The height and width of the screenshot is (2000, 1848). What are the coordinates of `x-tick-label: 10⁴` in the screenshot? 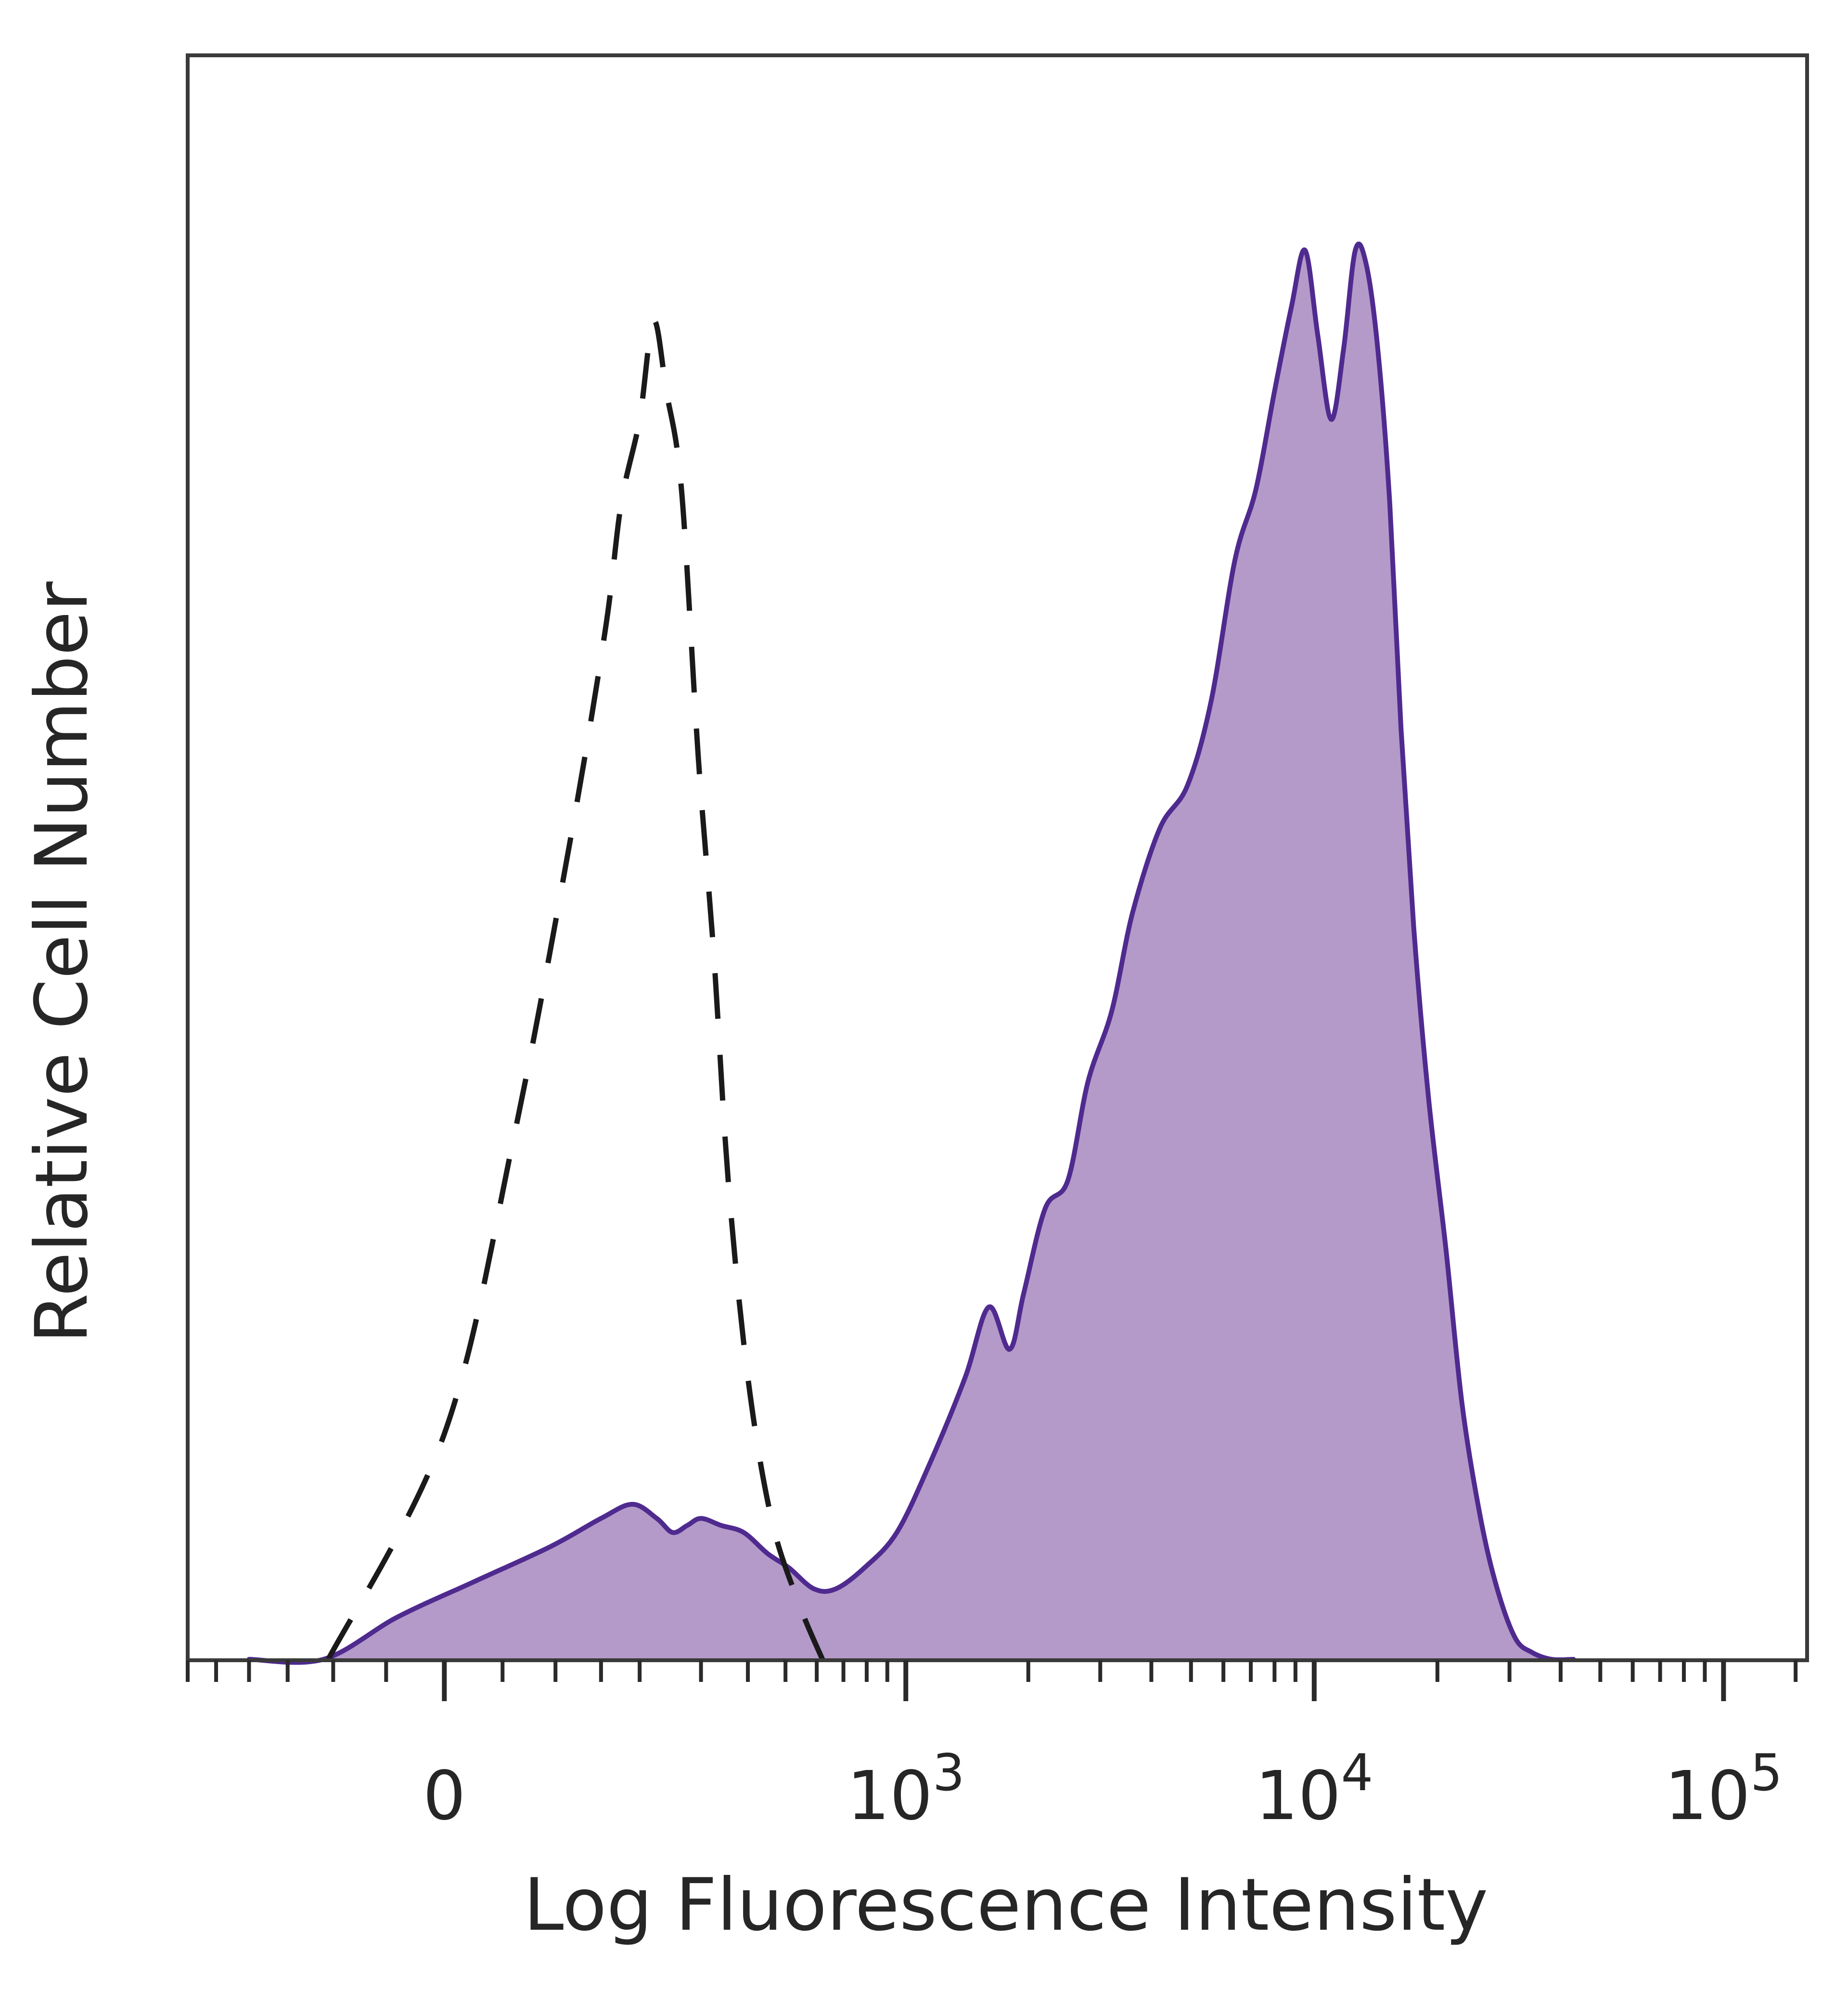 It's located at (1314, 1789).